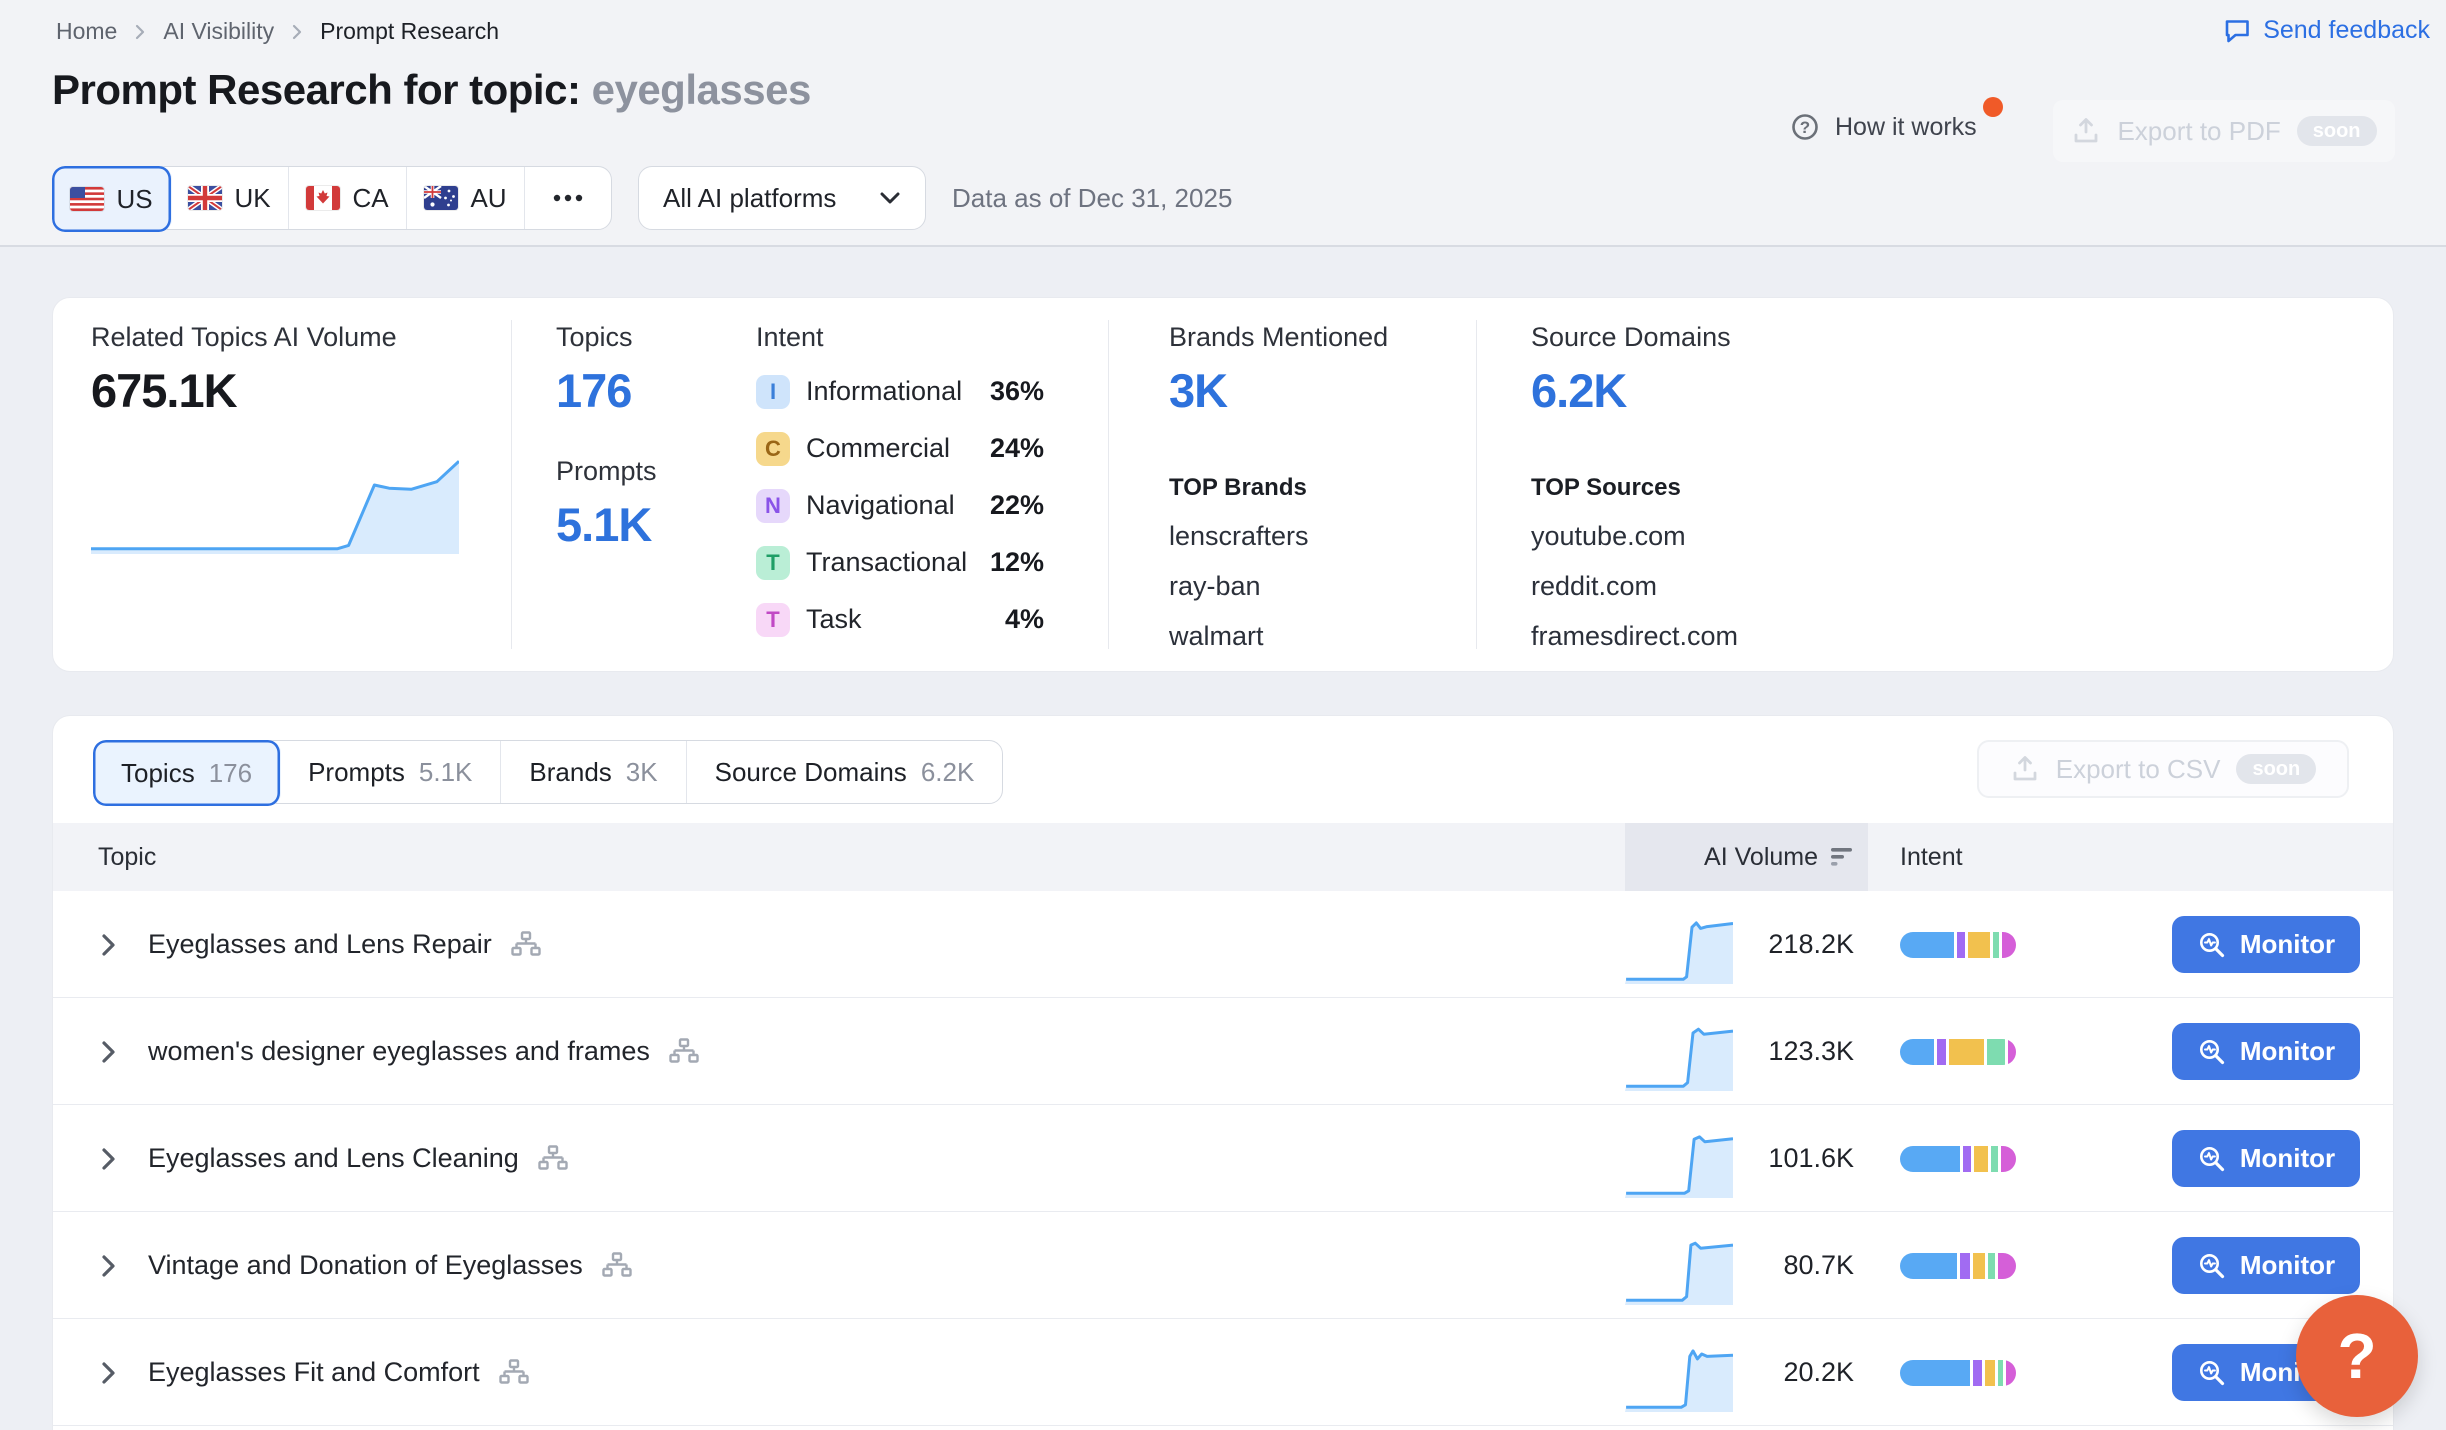 This screenshot has height=1430, width=2446. Describe the element at coordinates (112, 199) in the screenshot. I see `country-tab-us: US` at that location.